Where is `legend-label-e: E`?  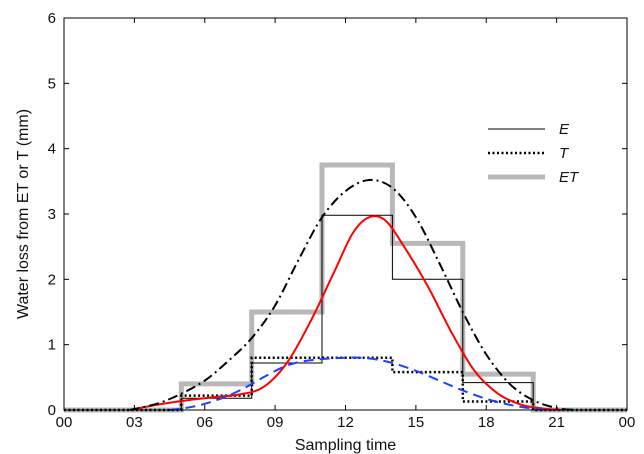
legend-label-e: E is located at coordinates (564, 129).